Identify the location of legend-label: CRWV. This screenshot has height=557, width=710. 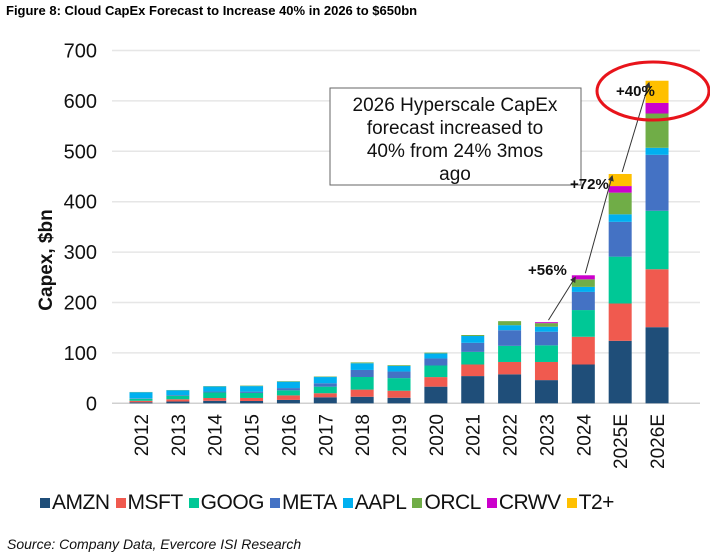
(529, 502).